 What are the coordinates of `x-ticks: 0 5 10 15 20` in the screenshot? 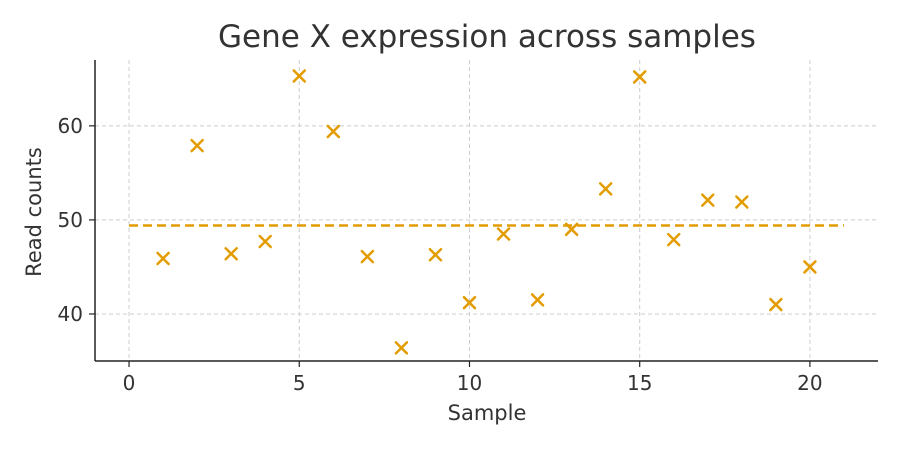 It's located at (473, 378).